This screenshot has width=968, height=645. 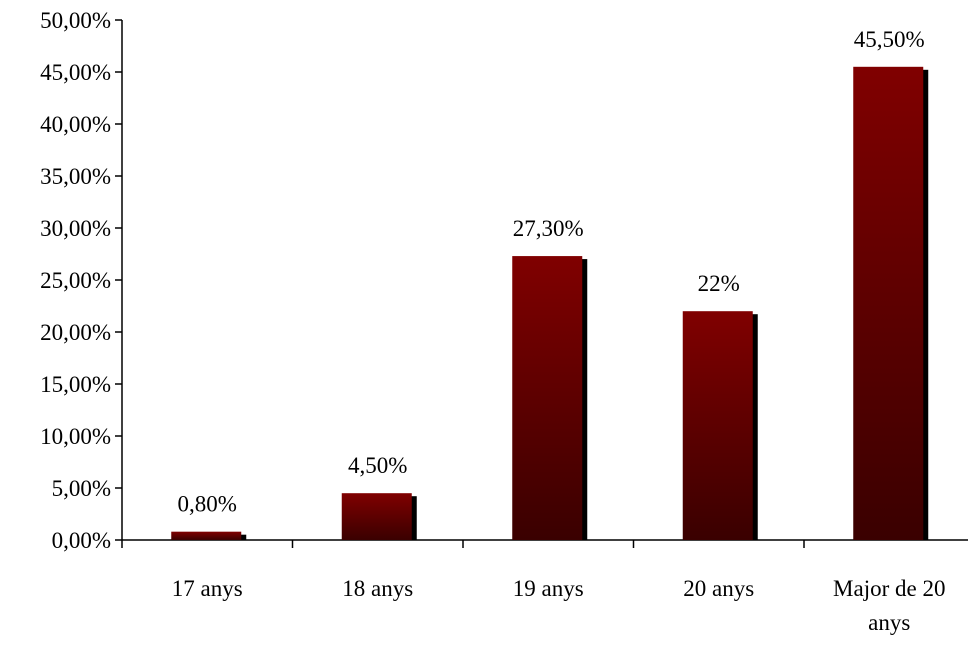 What do you see at coordinates (889, 39) in the screenshot?
I see `data-label: 45,50%` at bounding box center [889, 39].